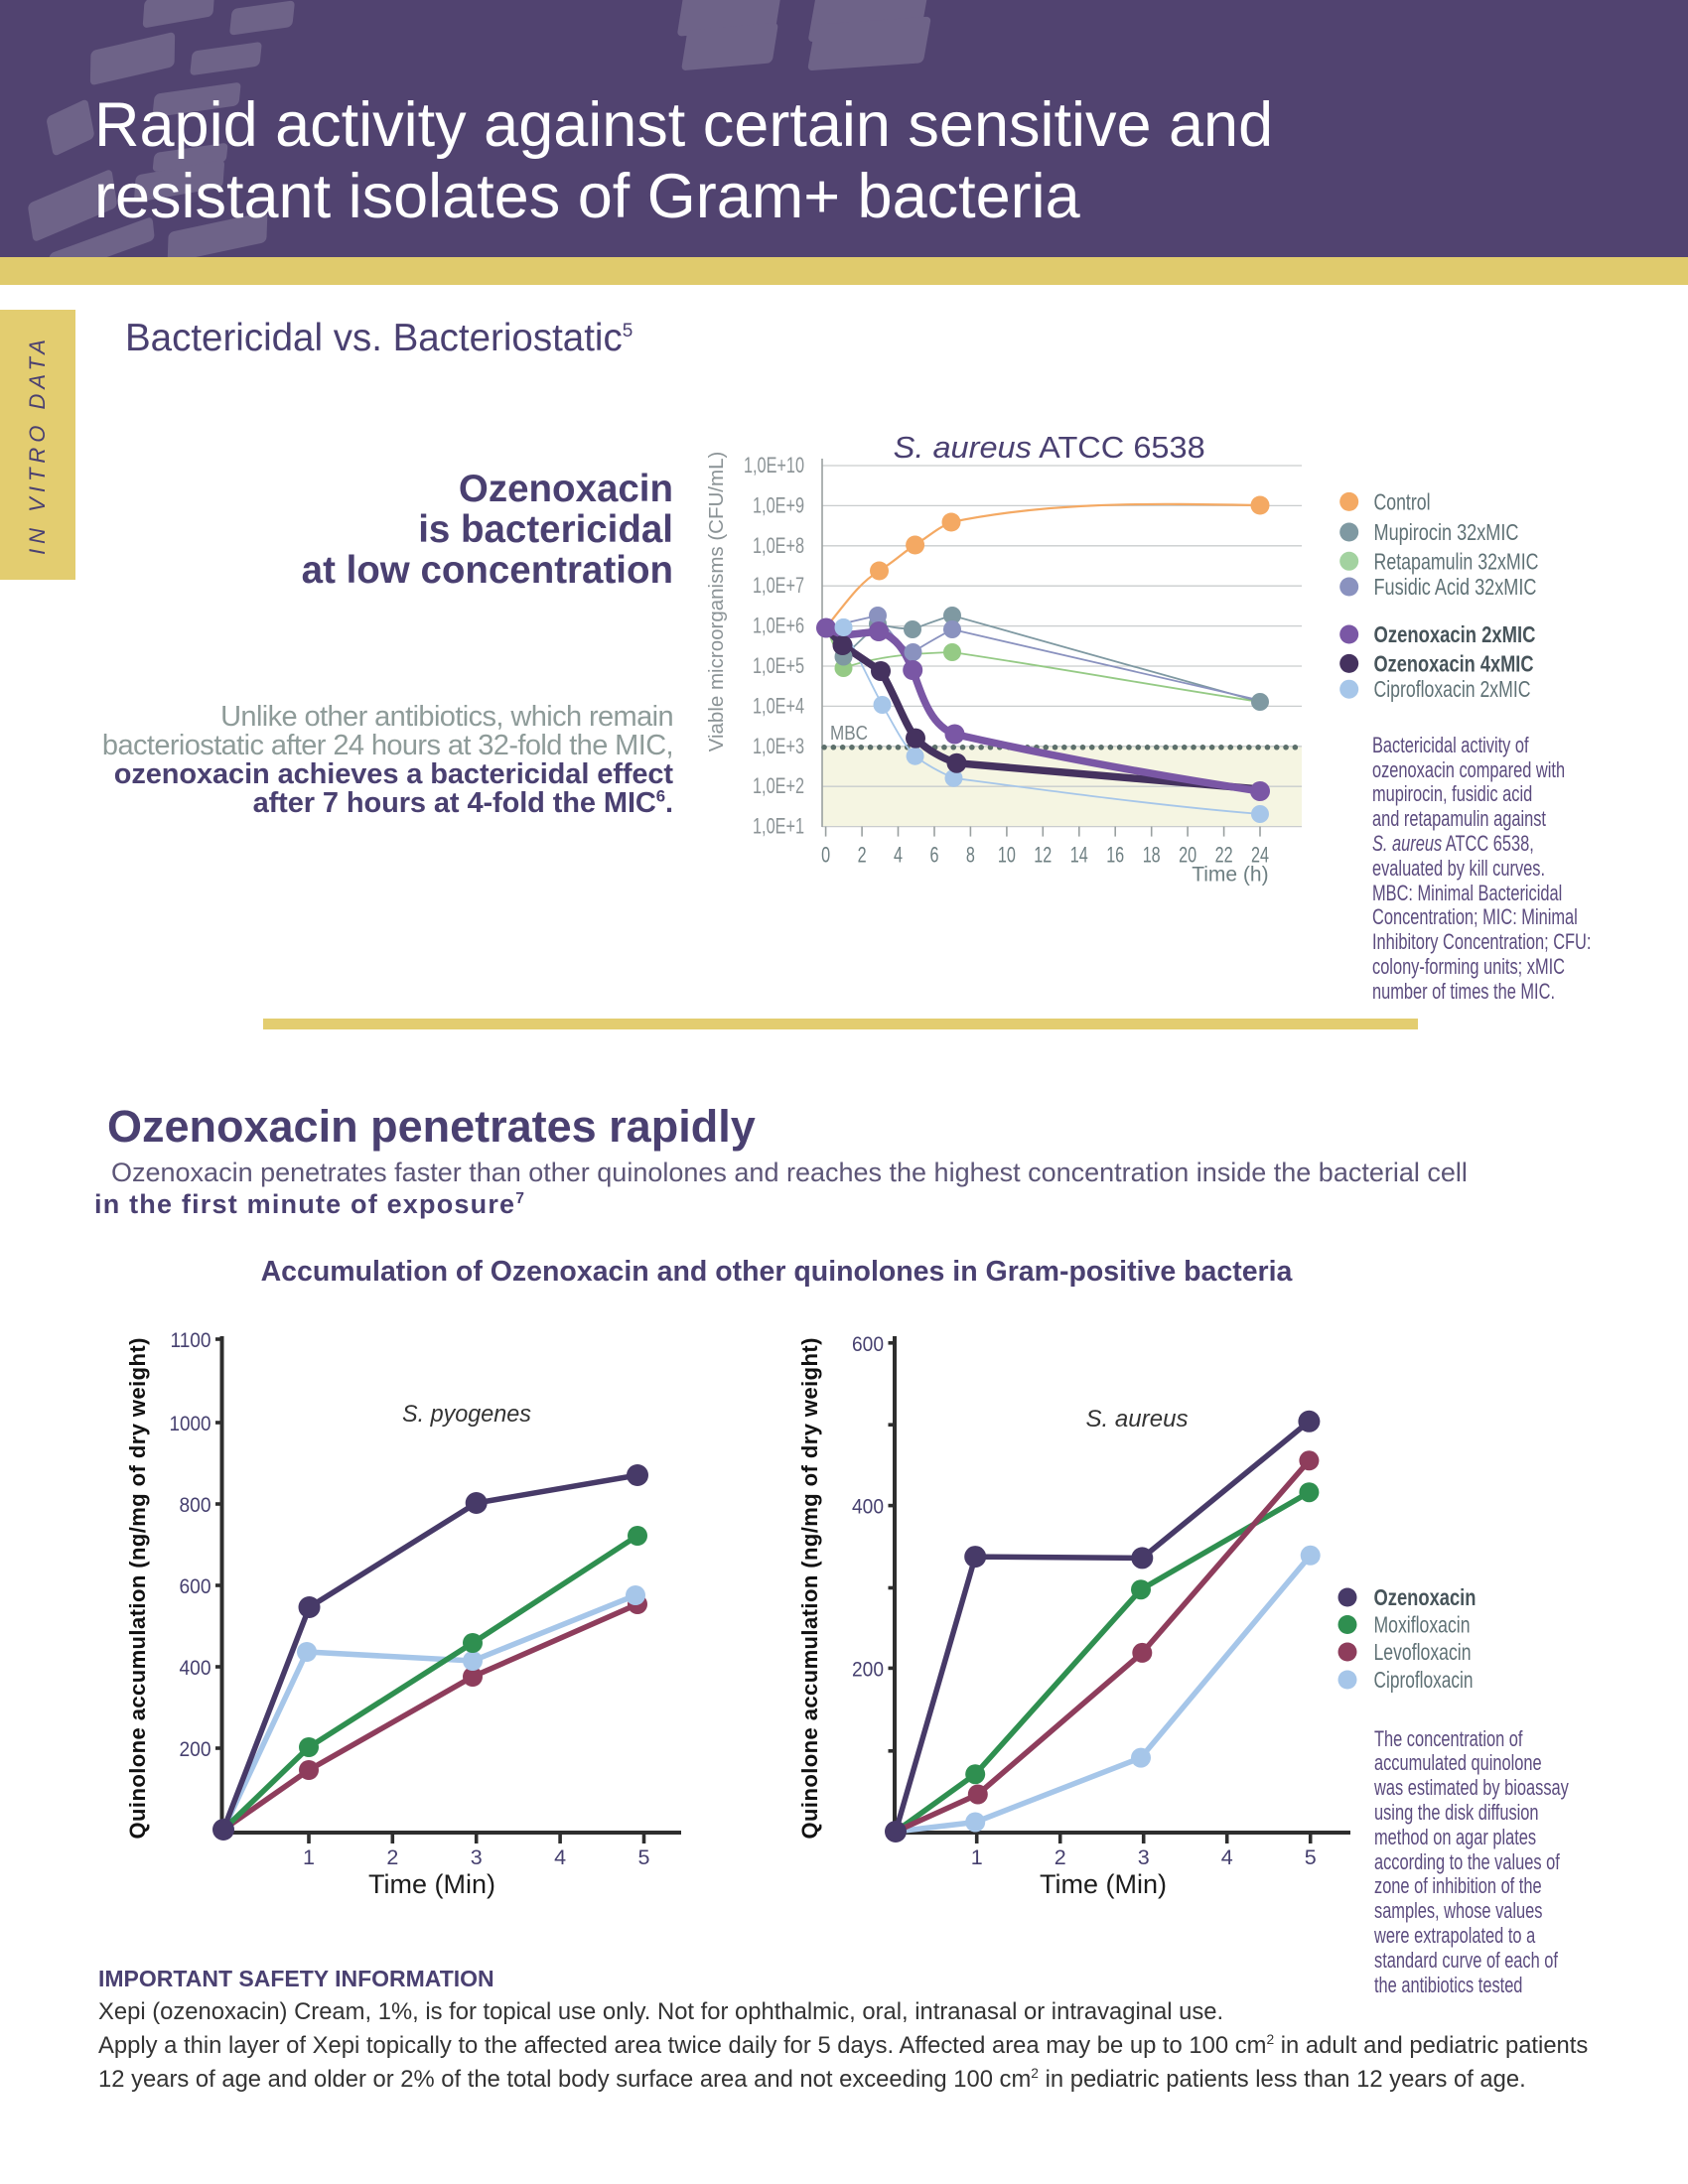 The image size is (1688, 2184). I want to click on svg-text: S. pyogenes, so click(466, 1414).